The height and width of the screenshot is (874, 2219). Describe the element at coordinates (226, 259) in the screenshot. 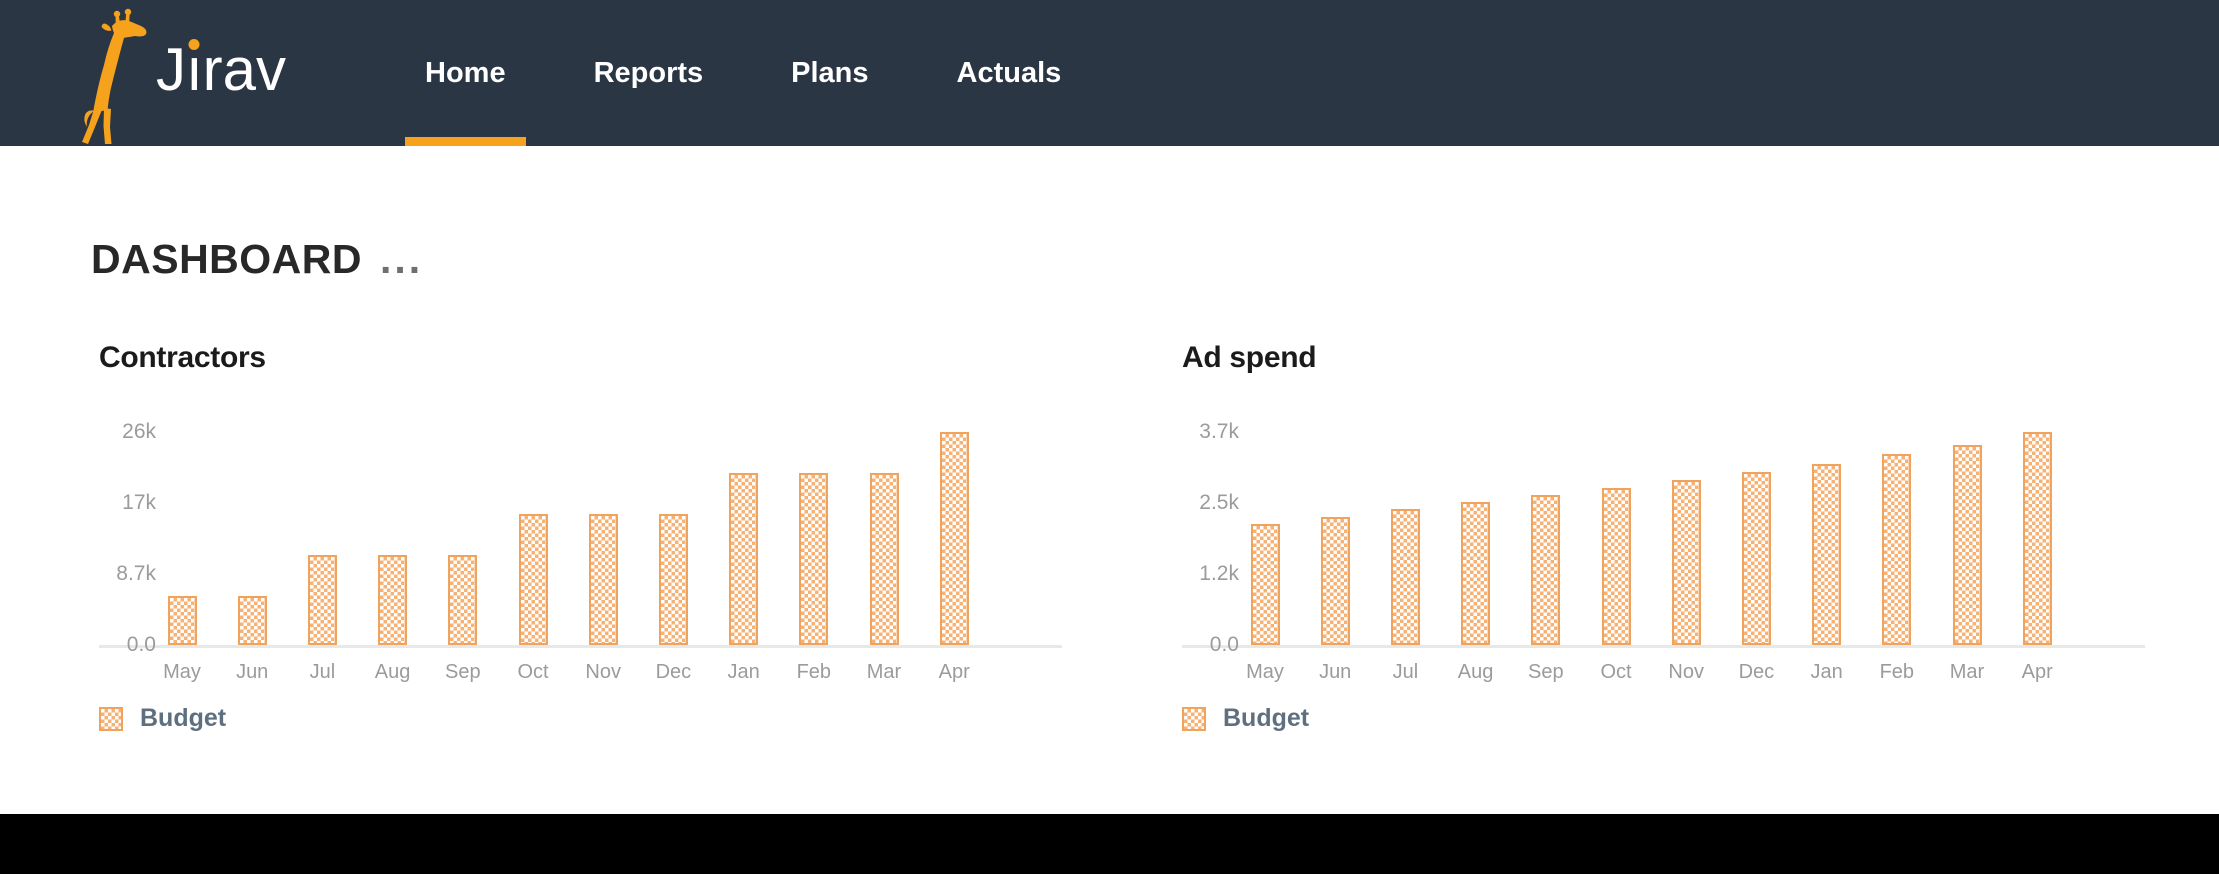

I see `page-title: DASHBOARD` at that location.